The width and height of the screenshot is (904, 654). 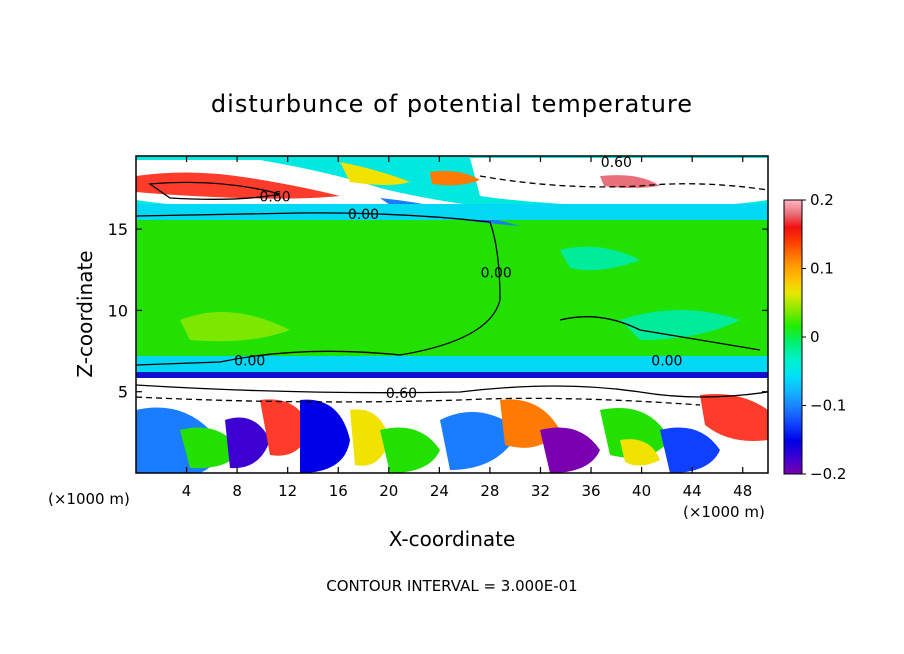 I want to click on mid-dark-band, so click(x=452, y=375).